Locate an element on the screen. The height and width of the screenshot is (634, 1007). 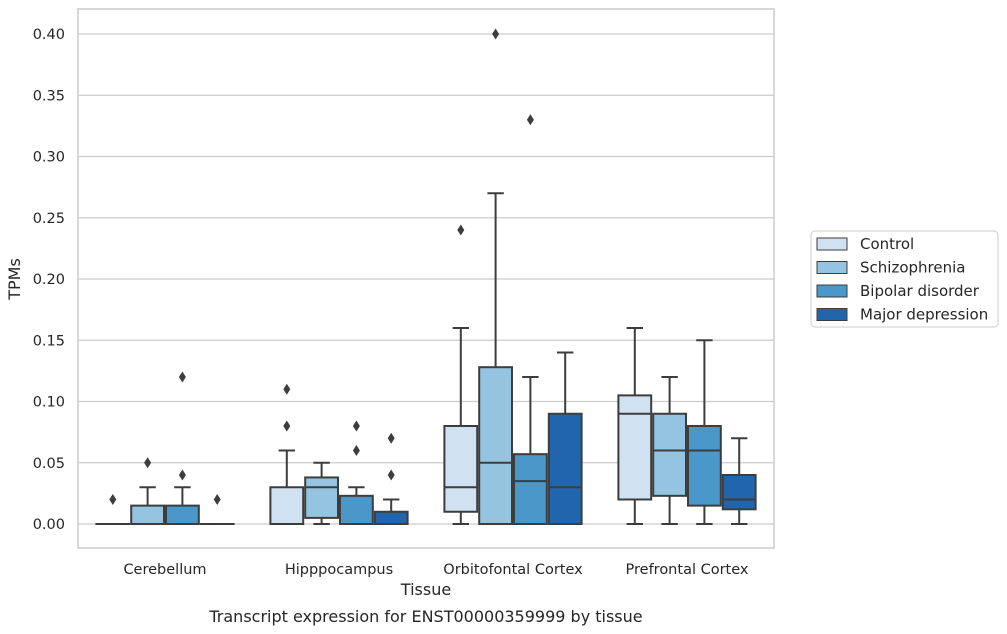
y-tick-label: 0.10 is located at coordinates (49, 403).